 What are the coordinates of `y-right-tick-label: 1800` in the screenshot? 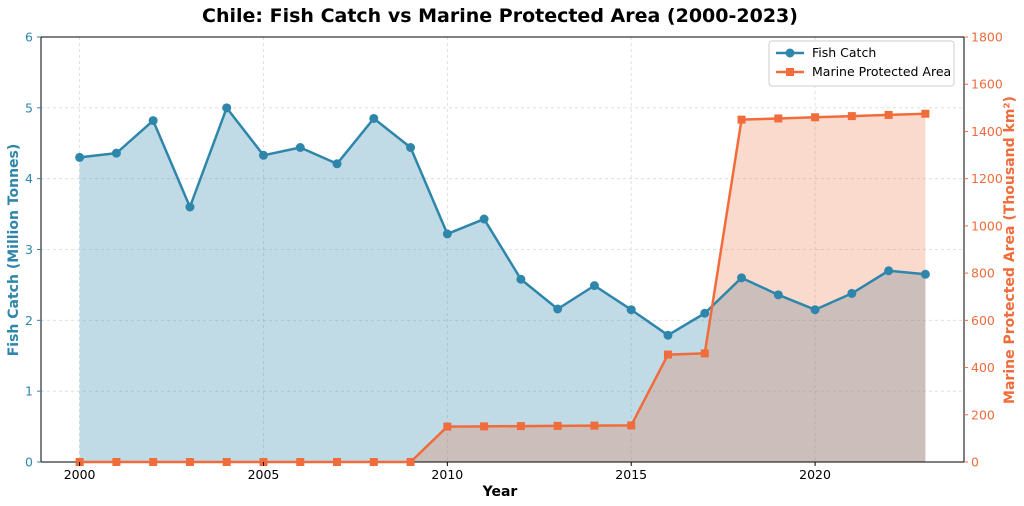 It's located at (987, 37).